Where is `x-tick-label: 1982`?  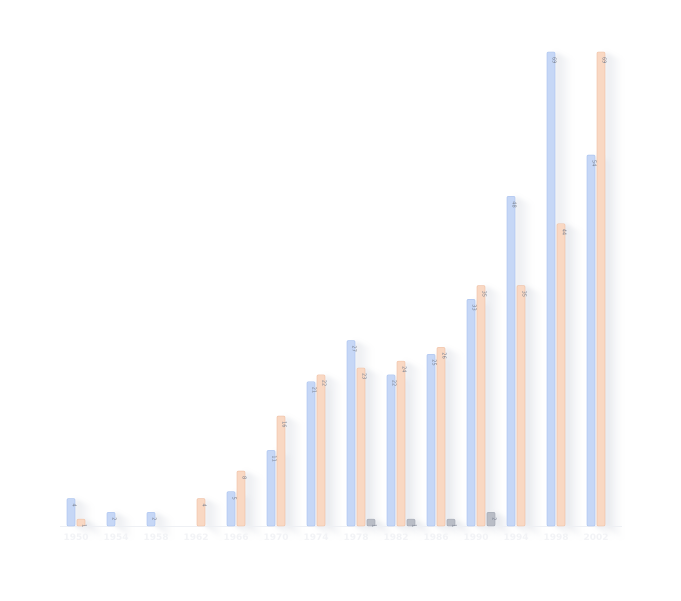
x-tick-label: 1982 is located at coordinates (395, 538).